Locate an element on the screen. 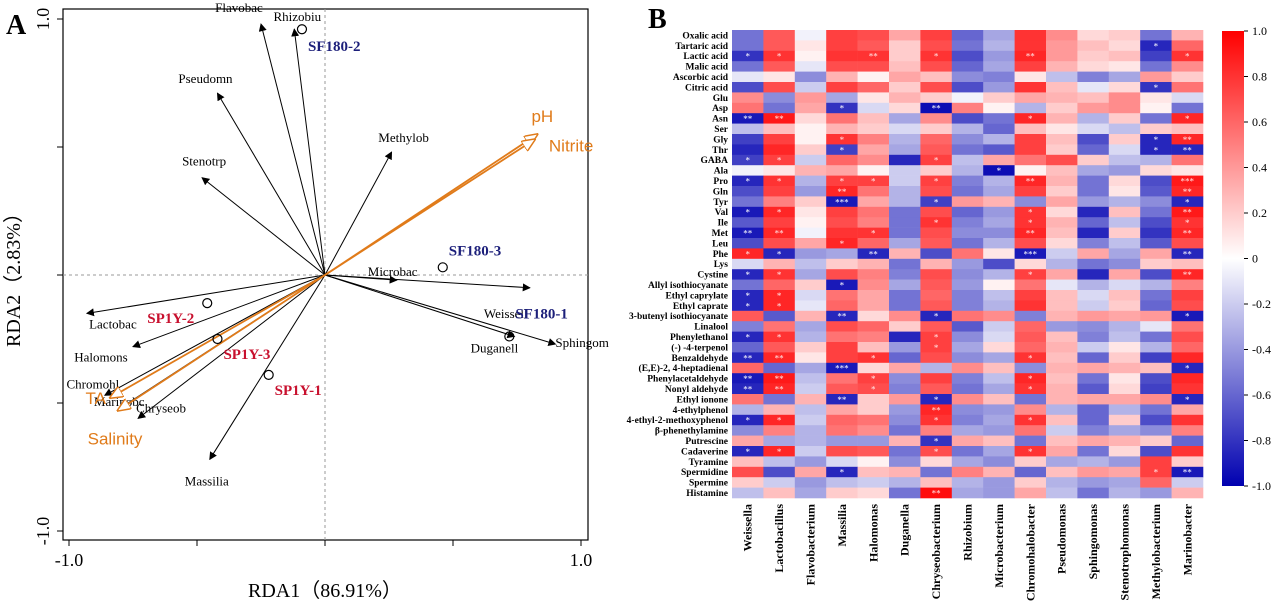 The image size is (1280, 604). colorbar-tick-label: 1.0 is located at coordinates (1259, 31).